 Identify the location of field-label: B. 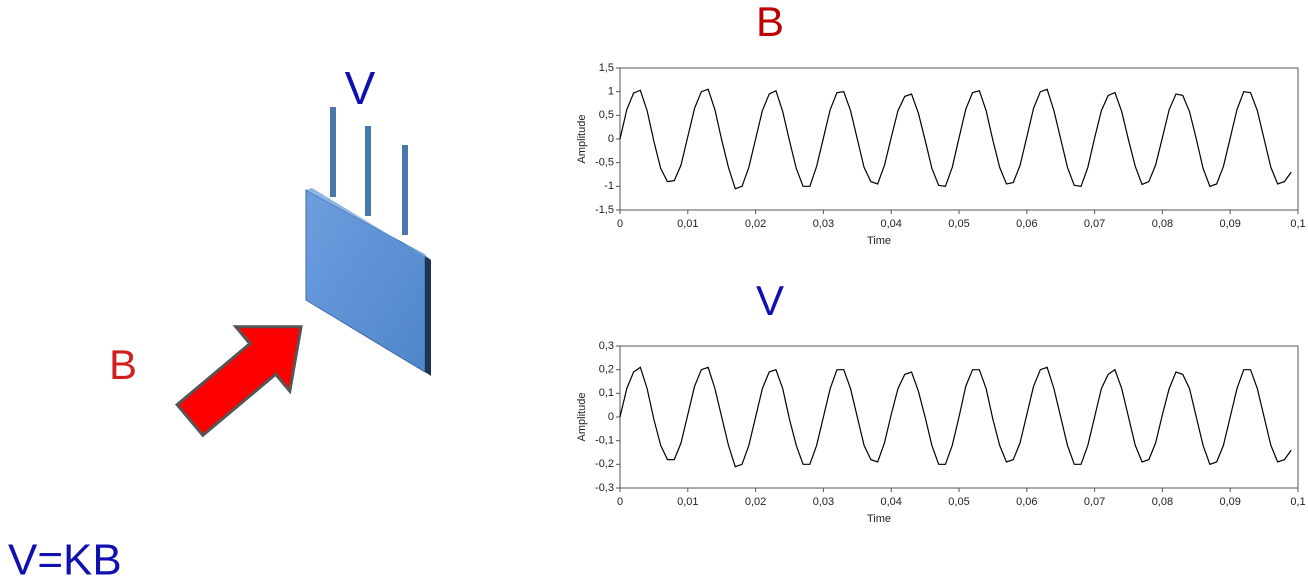
(123, 364).